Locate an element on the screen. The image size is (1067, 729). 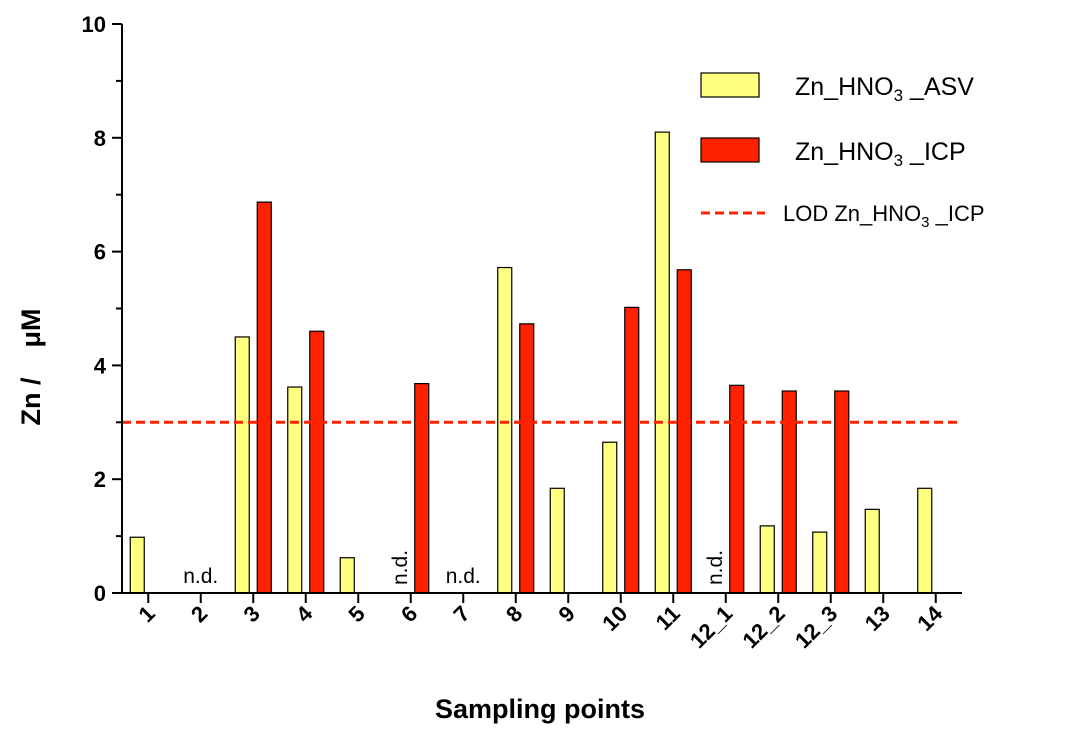
x-tick-label-8: 8 is located at coordinates (514, 614).